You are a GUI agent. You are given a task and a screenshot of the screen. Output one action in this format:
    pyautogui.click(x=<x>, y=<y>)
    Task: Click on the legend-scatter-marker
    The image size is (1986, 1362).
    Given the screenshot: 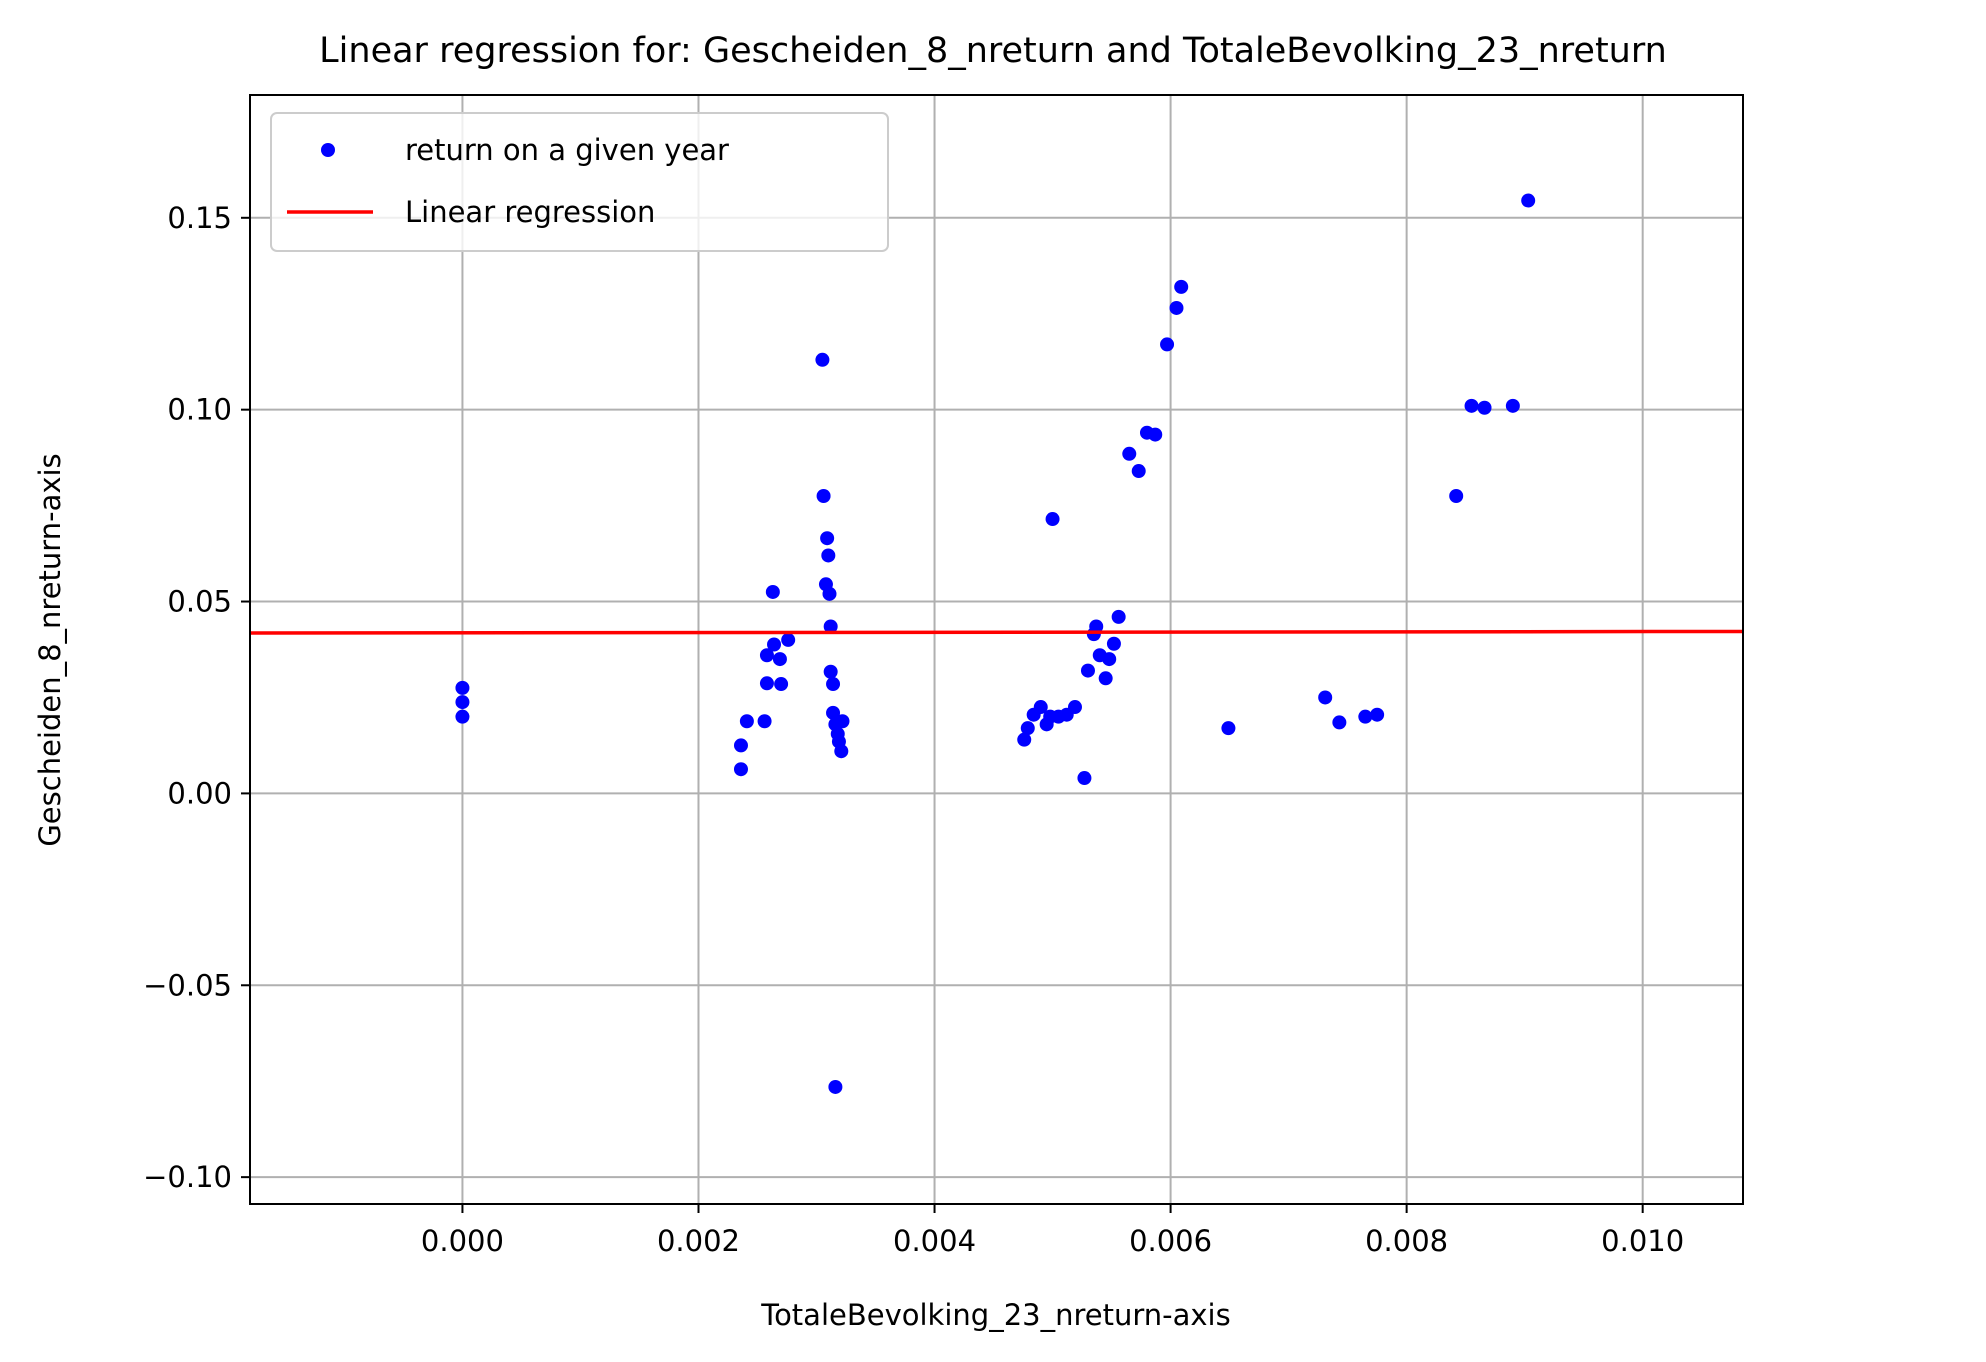 What is the action you would take?
    pyautogui.click(x=328, y=150)
    